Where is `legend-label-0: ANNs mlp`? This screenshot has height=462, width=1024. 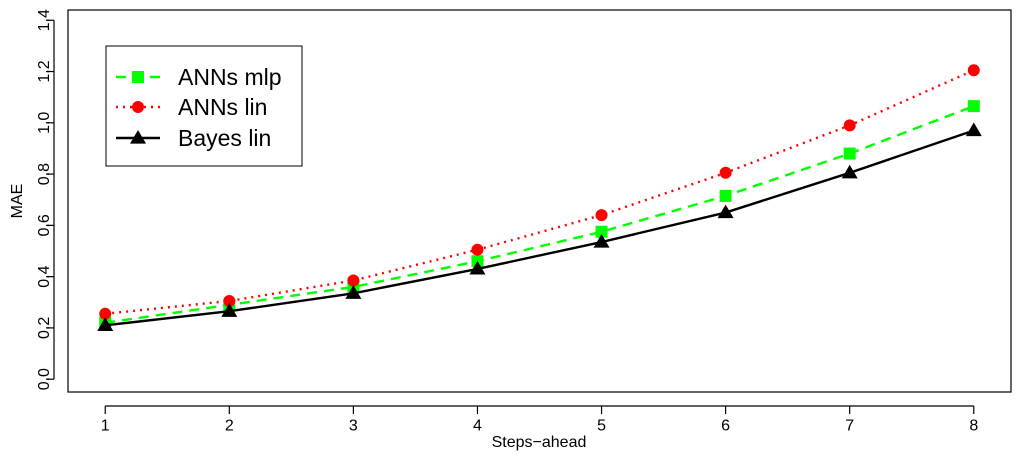
legend-label-0: ANNs mlp is located at coordinates (230, 77).